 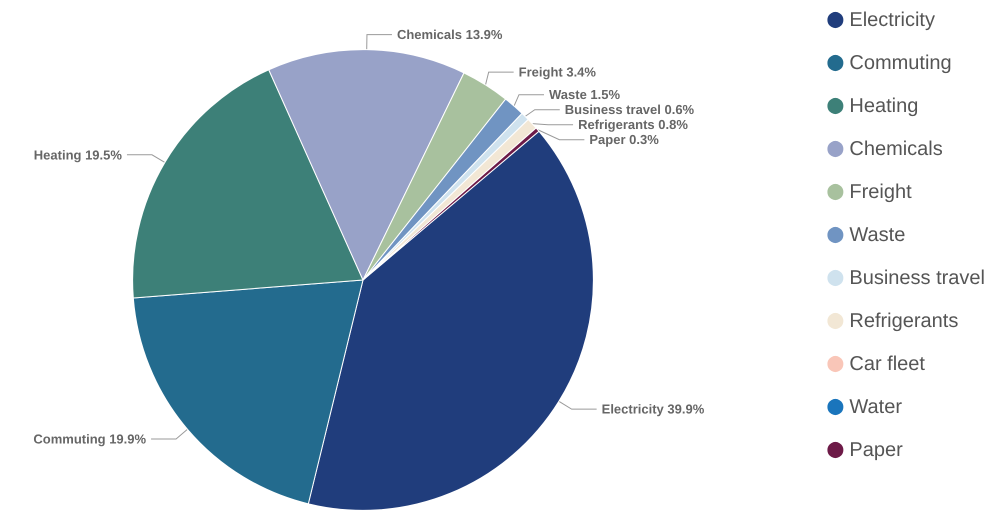 I want to click on legend-label: Freight, so click(x=880, y=192).